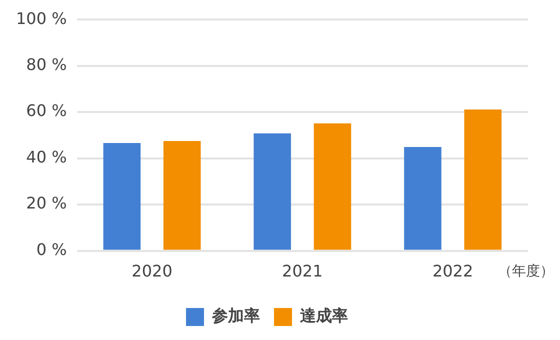 This screenshot has height=340, width=560. What do you see at coordinates (152, 271) in the screenshot?
I see `x-tick-label: 2020` at bounding box center [152, 271].